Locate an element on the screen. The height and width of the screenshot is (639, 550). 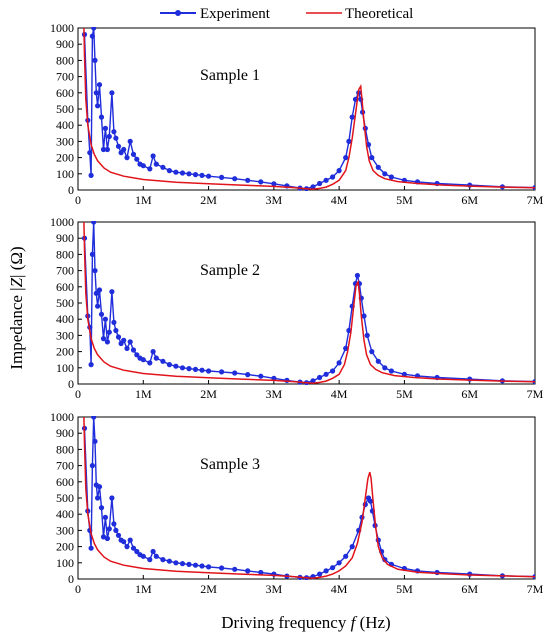
x-tick-label: 0 is located at coordinates (78, 200).